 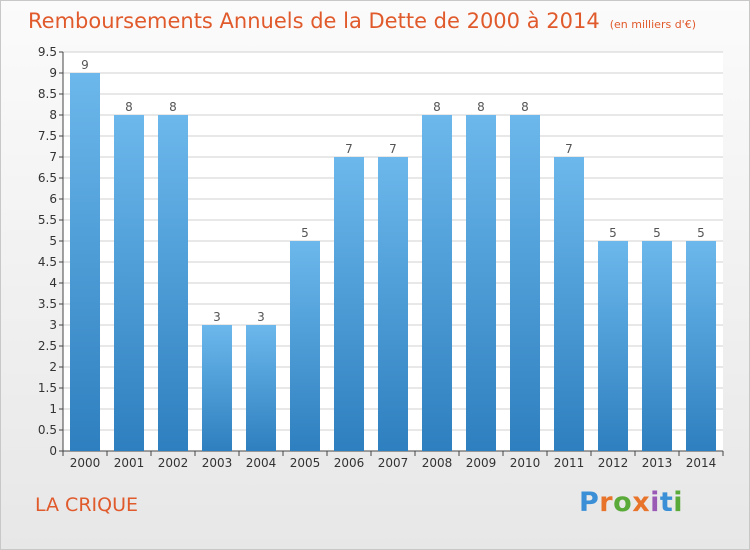 I want to click on x-tick-label: 2013, so click(x=657, y=463).